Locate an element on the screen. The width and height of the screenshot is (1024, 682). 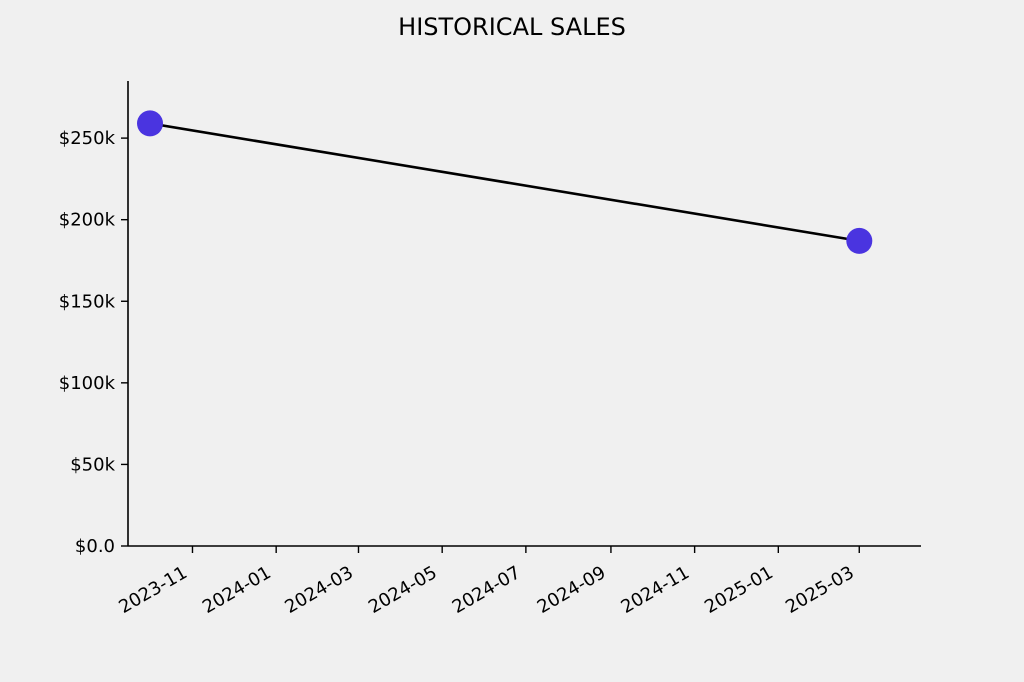
series-line is located at coordinates (504, 182).